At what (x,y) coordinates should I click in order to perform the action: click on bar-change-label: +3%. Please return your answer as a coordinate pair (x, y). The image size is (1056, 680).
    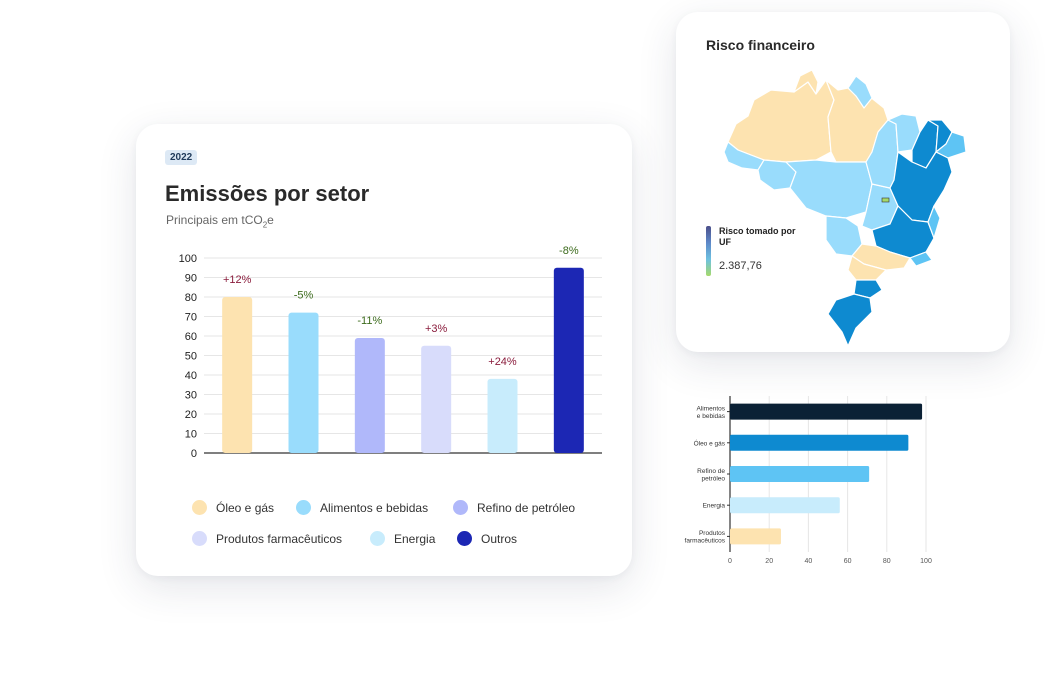
    Looking at the image, I should click on (436, 329).